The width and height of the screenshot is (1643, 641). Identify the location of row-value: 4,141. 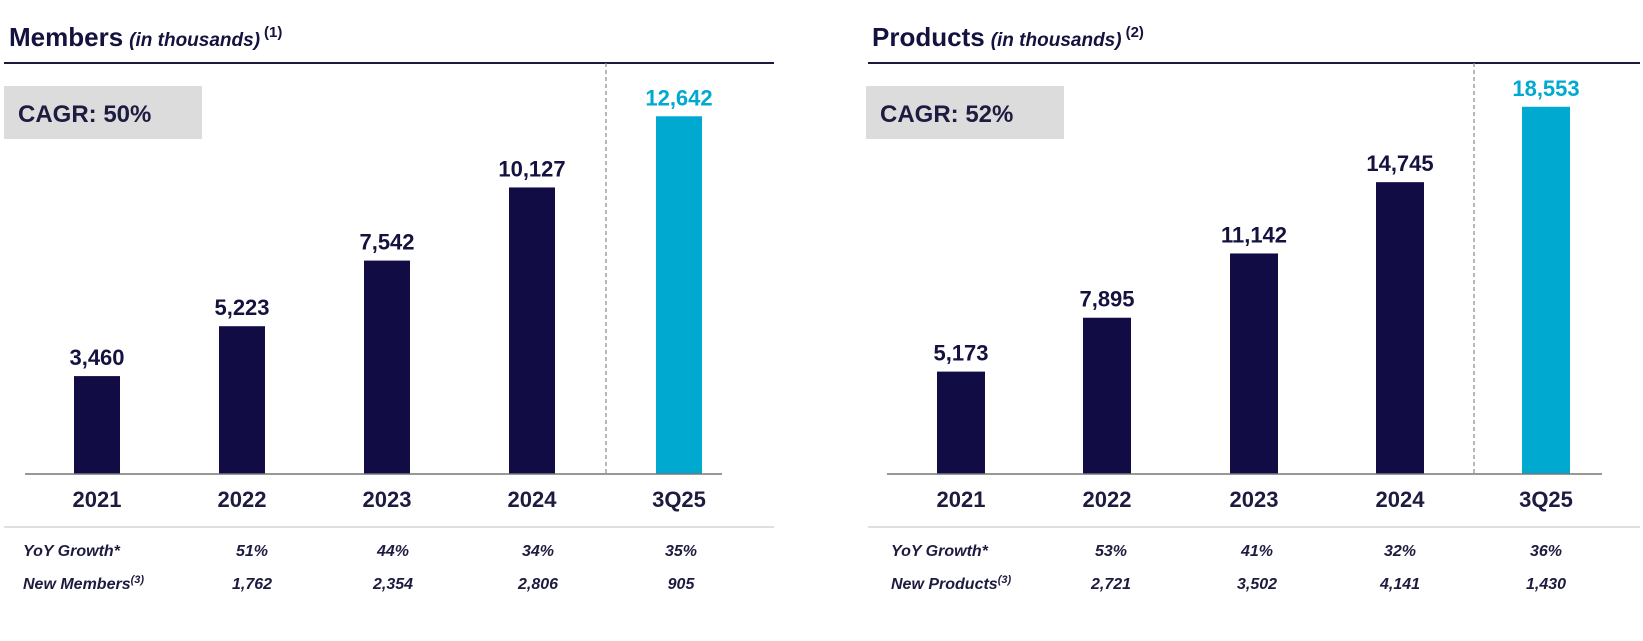
(1399, 584).